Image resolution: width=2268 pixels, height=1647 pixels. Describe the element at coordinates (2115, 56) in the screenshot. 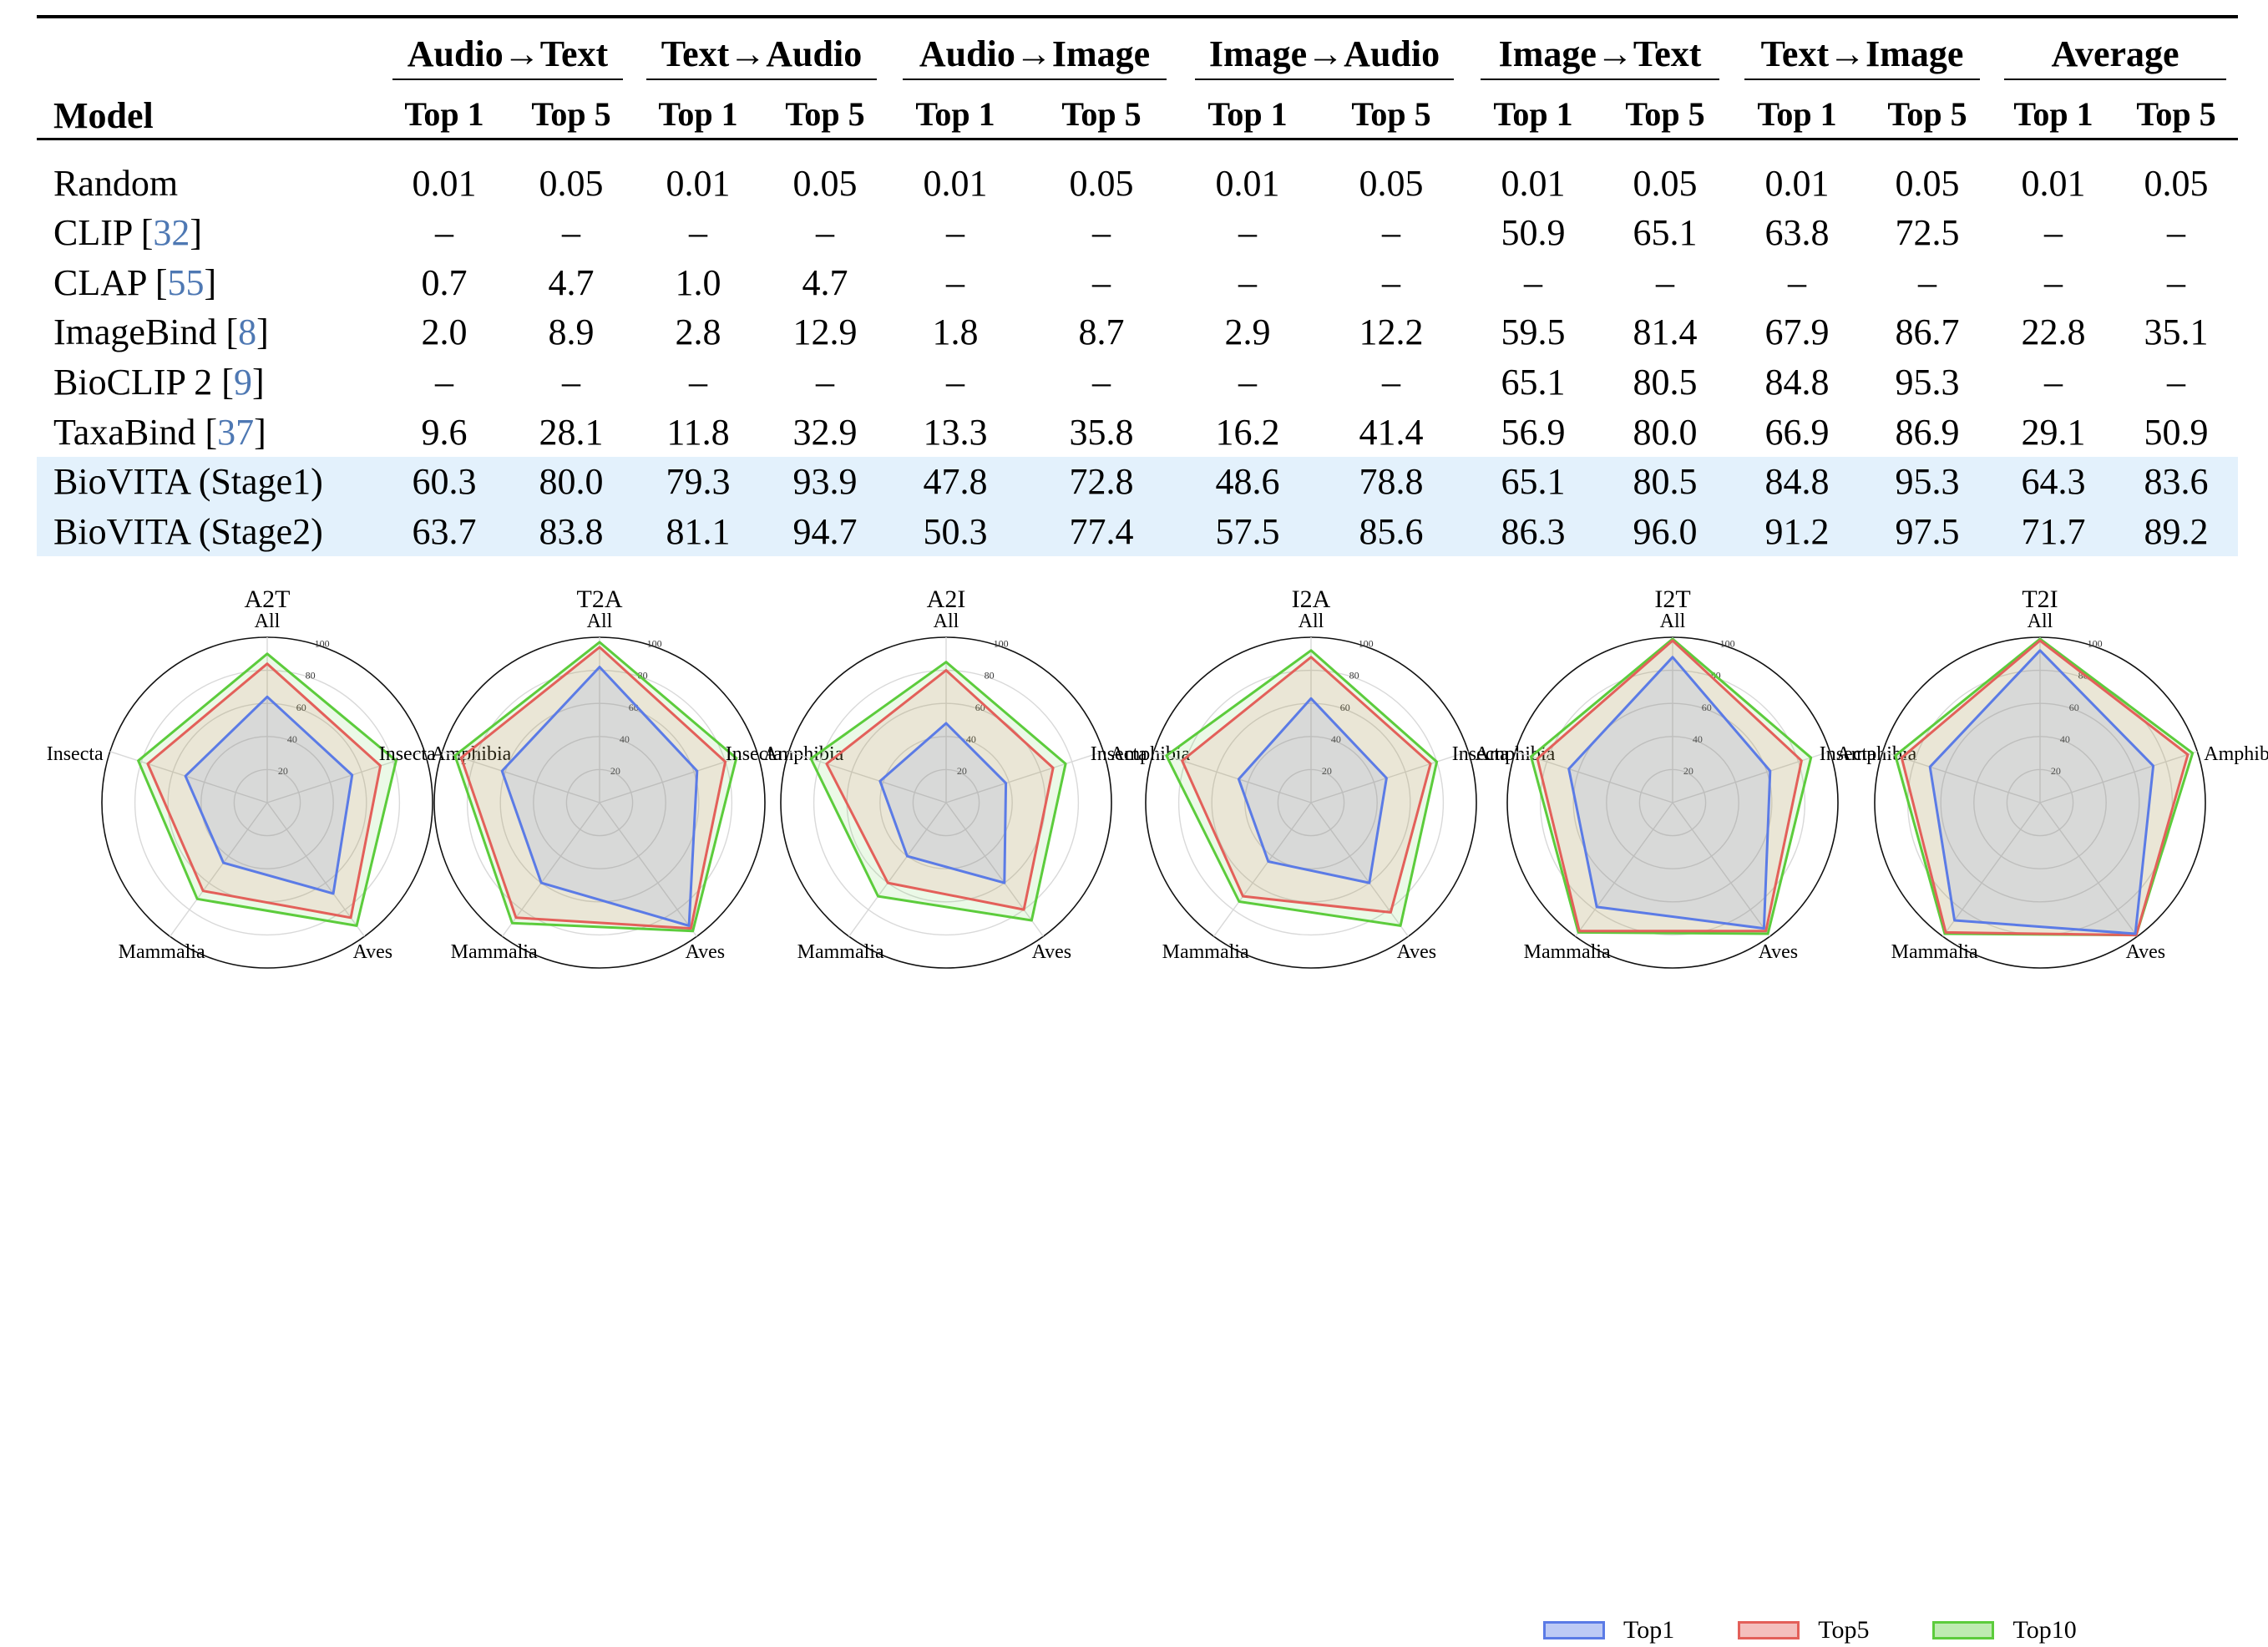

I see `group-header-label: Average` at that location.